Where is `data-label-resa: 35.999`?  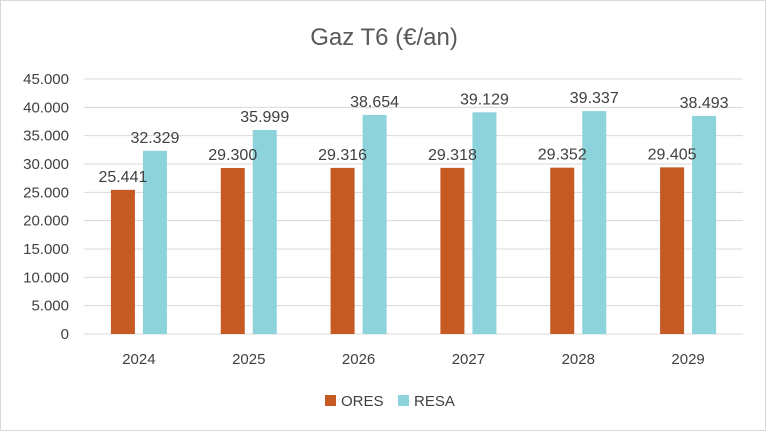 data-label-resa: 35.999 is located at coordinates (264, 117).